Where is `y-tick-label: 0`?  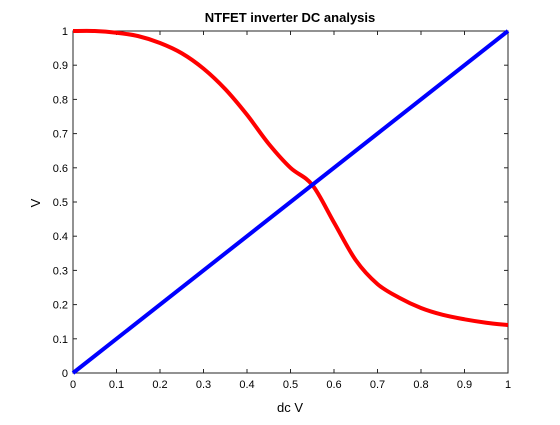 y-tick-label: 0 is located at coordinates (65, 374).